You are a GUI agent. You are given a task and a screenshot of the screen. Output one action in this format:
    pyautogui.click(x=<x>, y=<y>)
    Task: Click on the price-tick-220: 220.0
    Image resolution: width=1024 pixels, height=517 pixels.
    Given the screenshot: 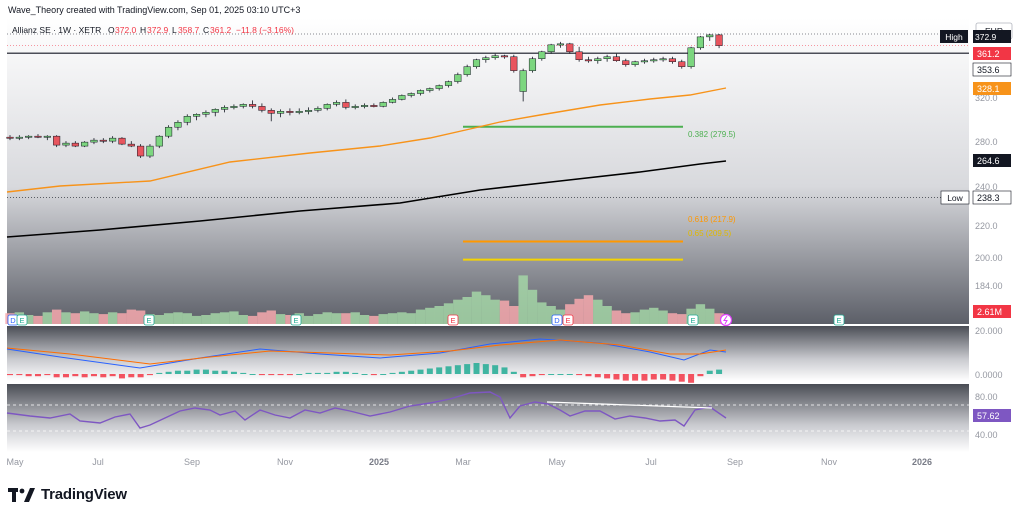 What is the action you would take?
    pyautogui.click(x=986, y=226)
    